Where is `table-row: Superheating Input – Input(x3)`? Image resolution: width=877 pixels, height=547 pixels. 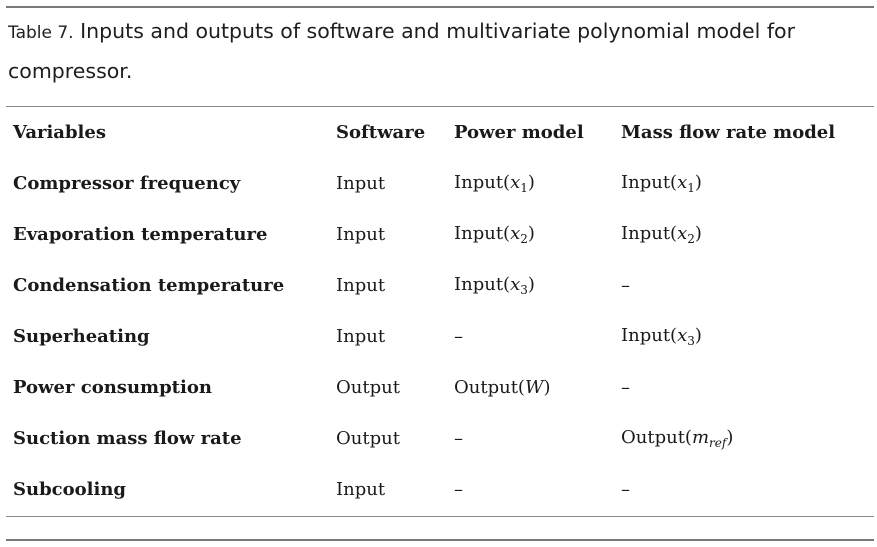
table-row: Superheating Input – Input(x3) is located at coordinates (437, 336).